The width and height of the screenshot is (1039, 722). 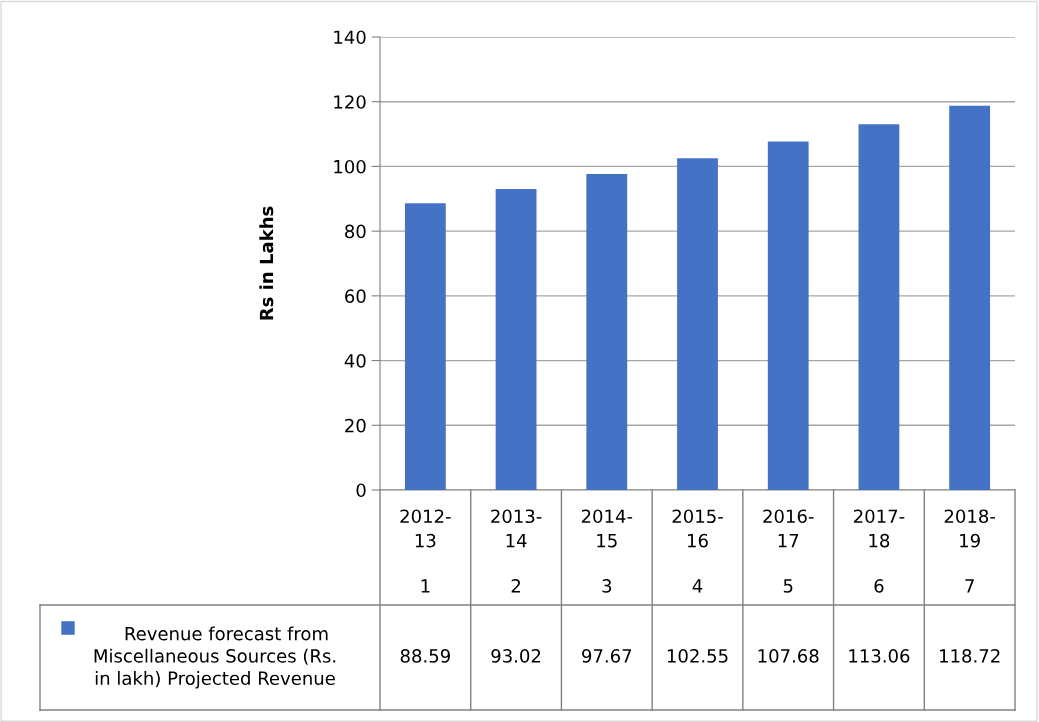 I want to click on data-label: 113.06, so click(x=879, y=656).